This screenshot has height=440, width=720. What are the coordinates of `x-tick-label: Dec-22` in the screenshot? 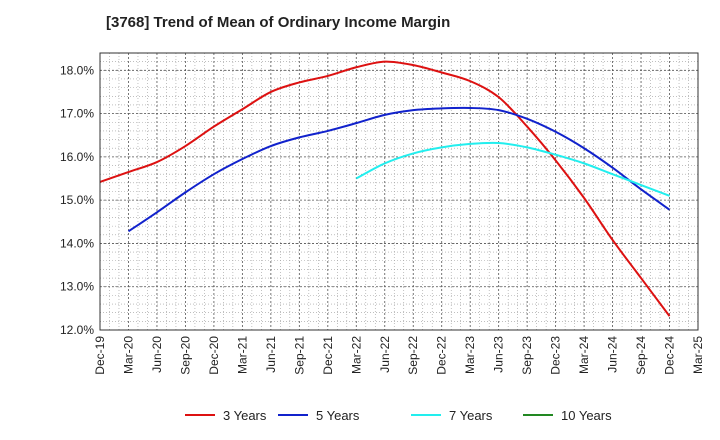 It's located at (442, 355).